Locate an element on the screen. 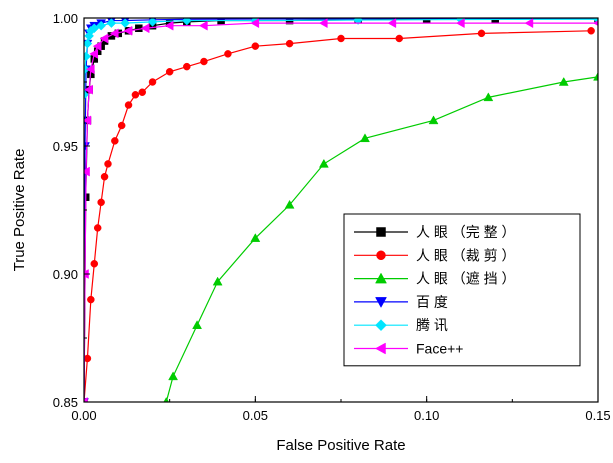 Image resolution: width=613 pixels, height=463 pixels. legend-label: 人 眼 （裁 剪 ） is located at coordinates (466, 255).